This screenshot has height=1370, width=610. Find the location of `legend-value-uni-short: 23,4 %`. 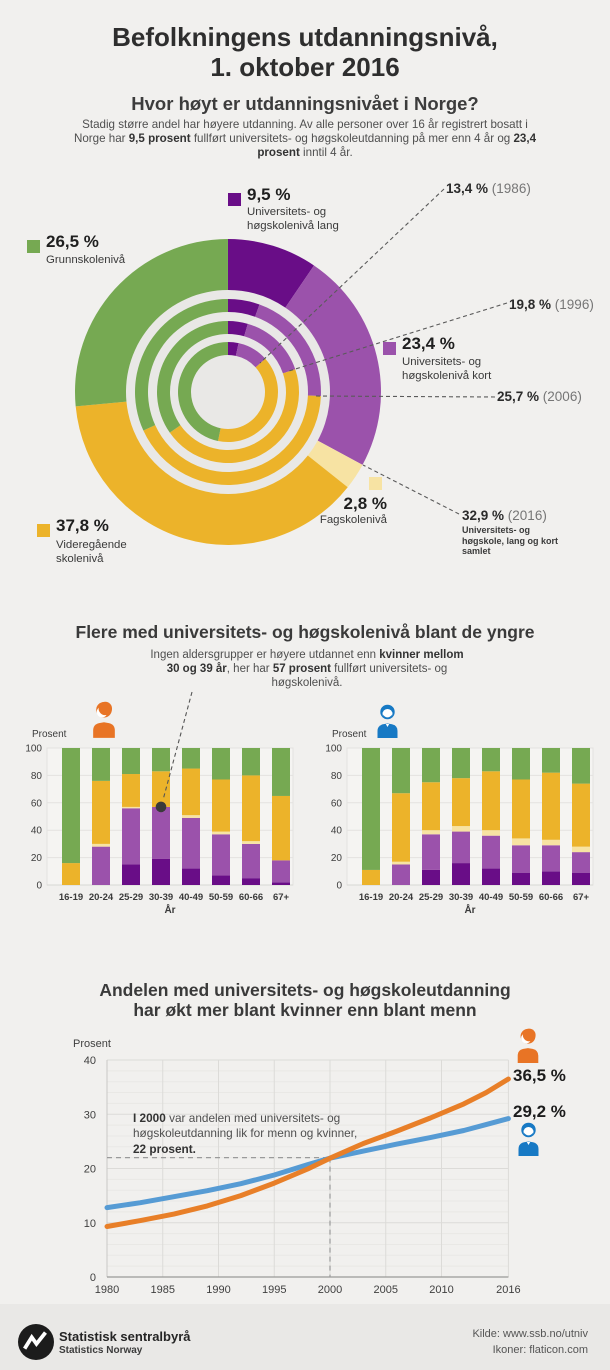

legend-value-uni-short: 23,4 % is located at coordinates (428, 343).